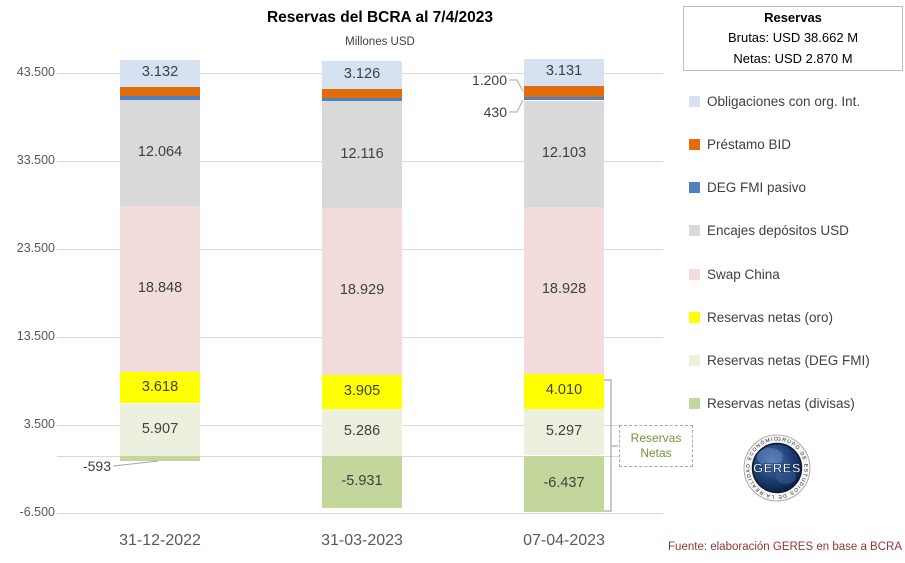  Describe the element at coordinates (694, 274) in the screenshot. I see `legend-swatch-swap` at that location.